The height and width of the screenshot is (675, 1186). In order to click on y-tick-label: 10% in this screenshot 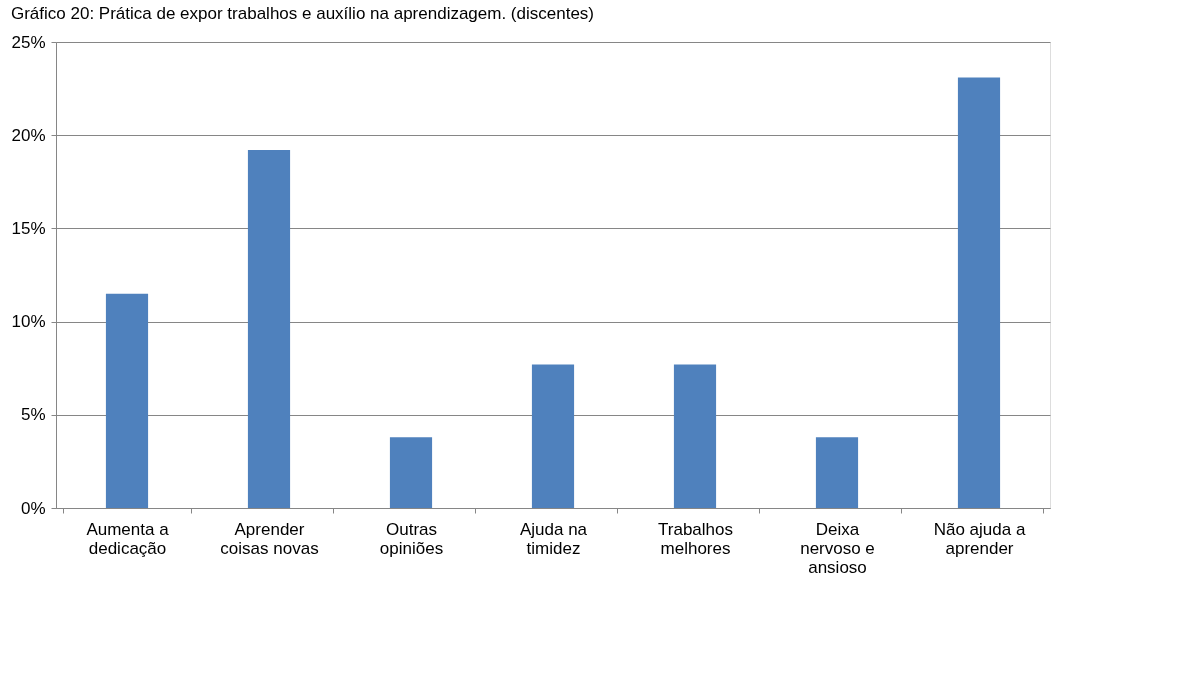, I will do `click(28, 322)`.